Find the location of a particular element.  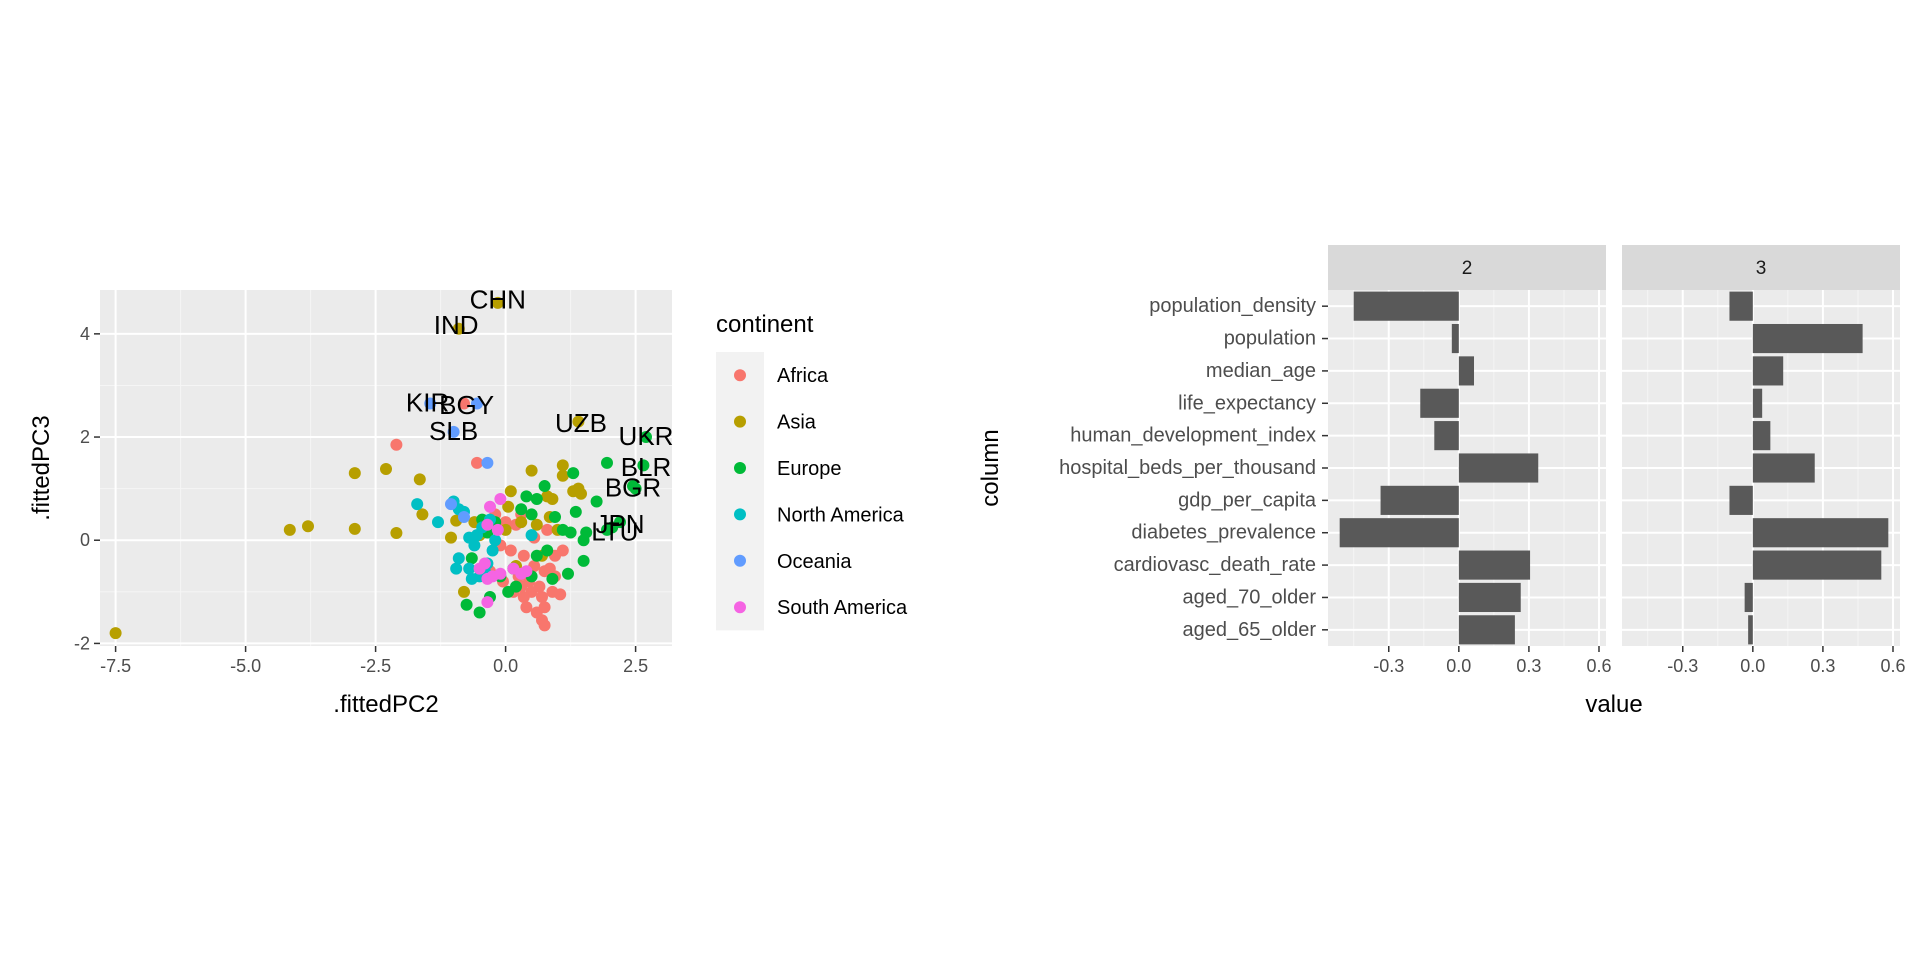

country-label: BGR is located at coordinates (633, 488).